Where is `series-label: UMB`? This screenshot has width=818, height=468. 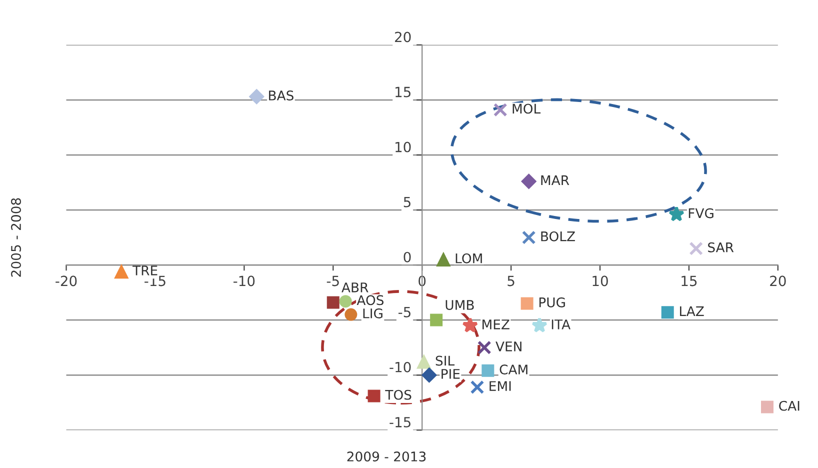
series-label: UMB is located at coordinates (460, 305).